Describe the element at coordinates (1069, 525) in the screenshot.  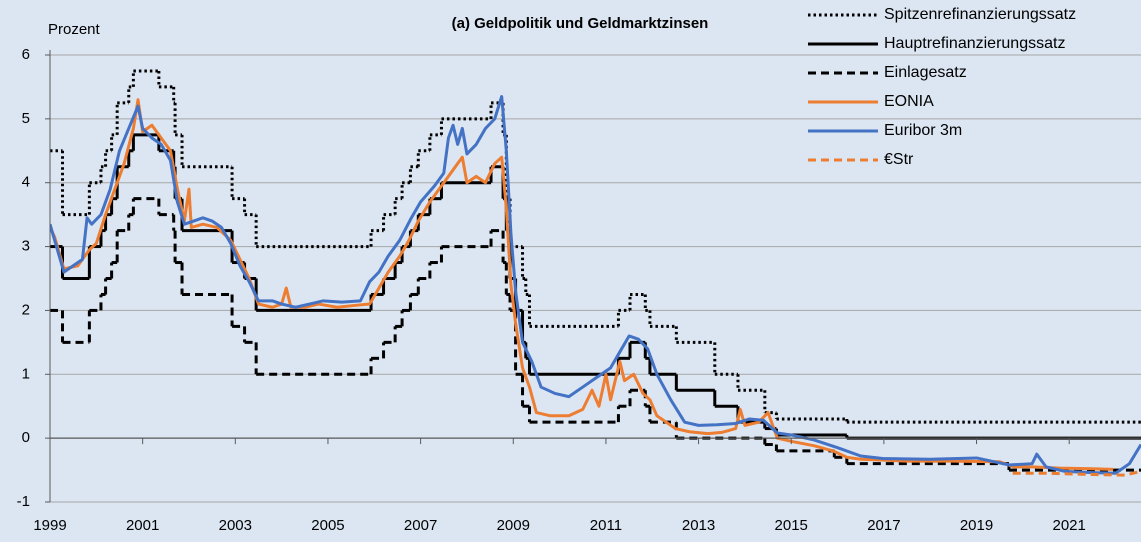
I see `x-tick-label: 2021` at that location.